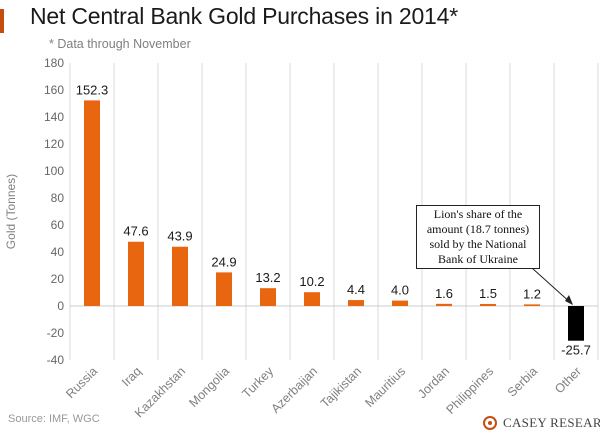  I want to click on y-tick-label: 100, so click(54, 171).